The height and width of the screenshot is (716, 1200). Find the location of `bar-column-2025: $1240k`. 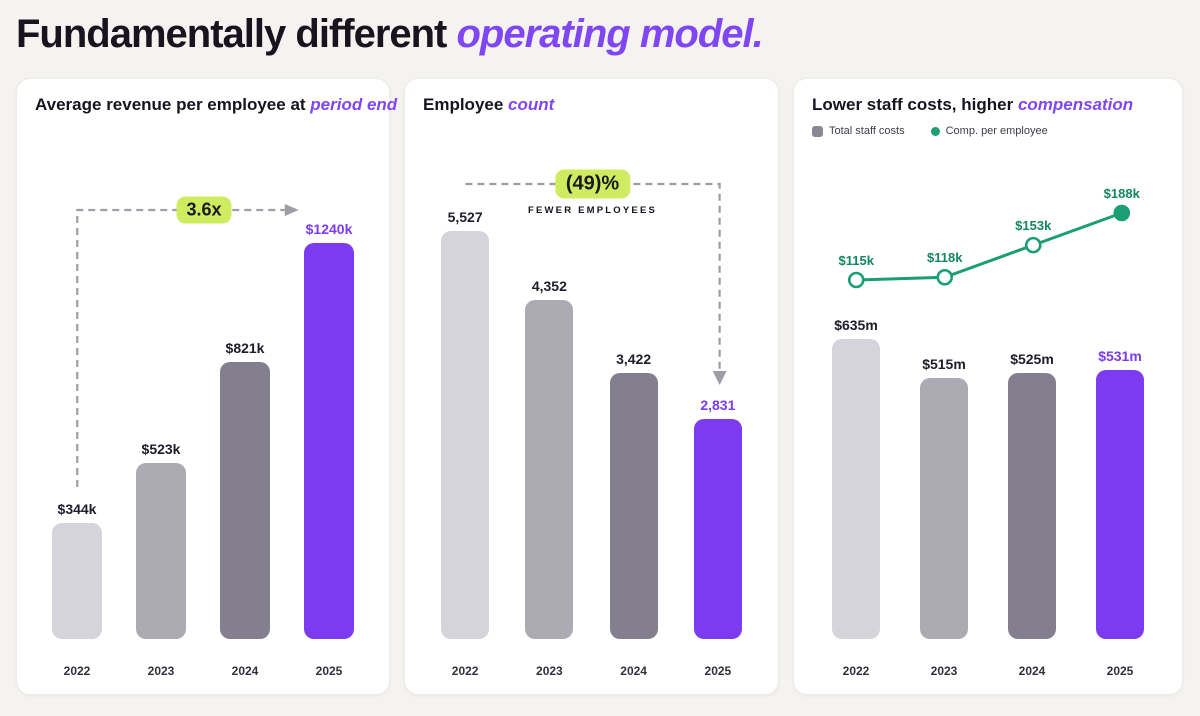

bar-column-2025: $1240k is located at coordinates (329, 430).